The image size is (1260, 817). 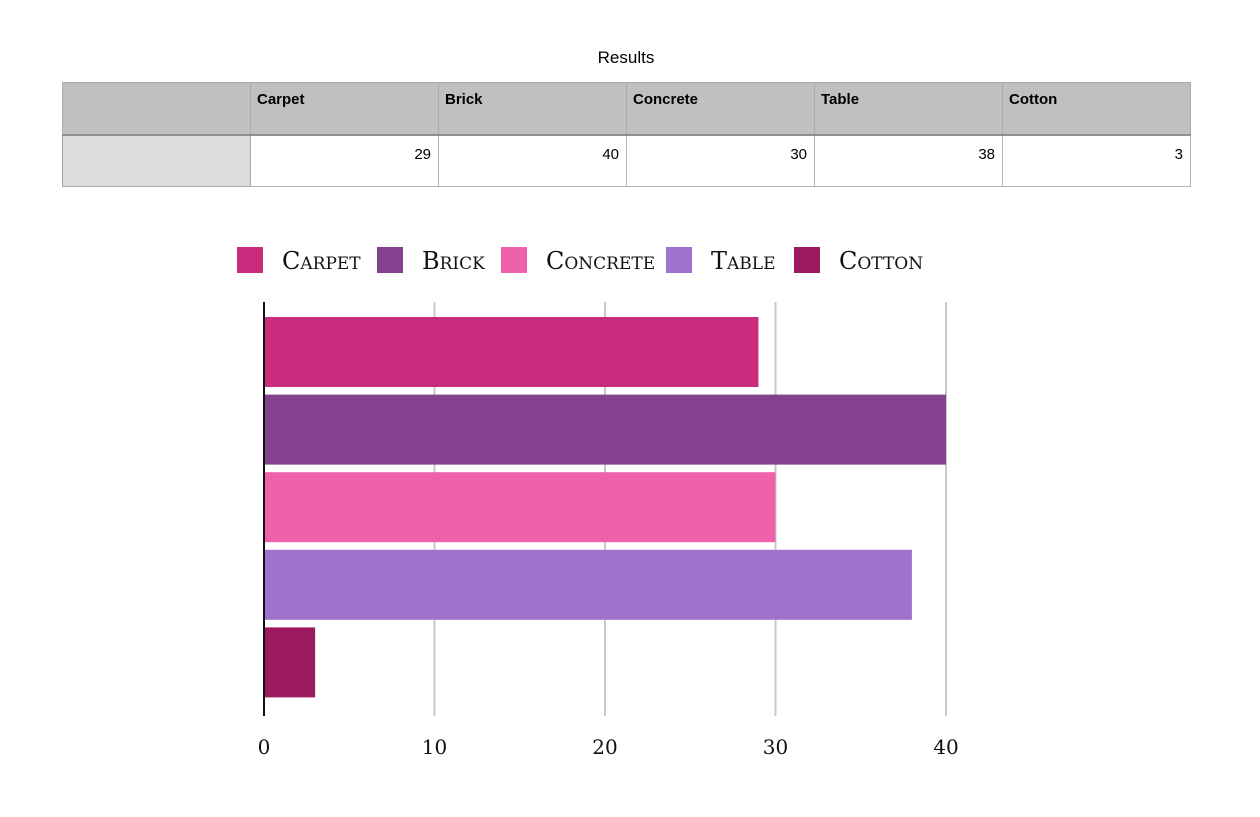 I want to click on bar-cotton, so click(x=290, y=662).